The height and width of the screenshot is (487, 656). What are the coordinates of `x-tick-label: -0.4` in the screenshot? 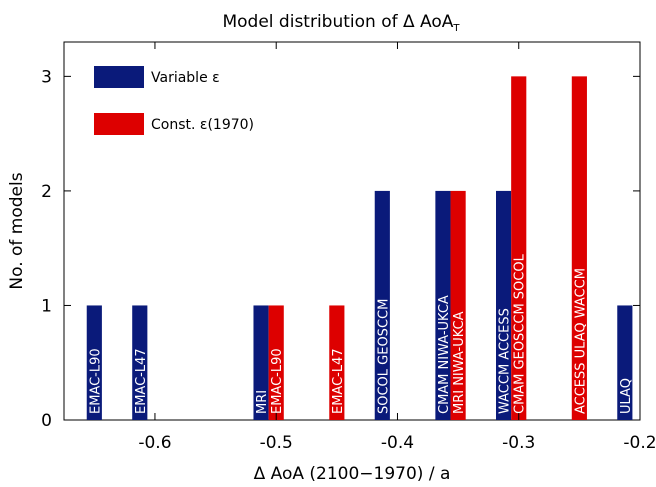 It's located at (397, 443).